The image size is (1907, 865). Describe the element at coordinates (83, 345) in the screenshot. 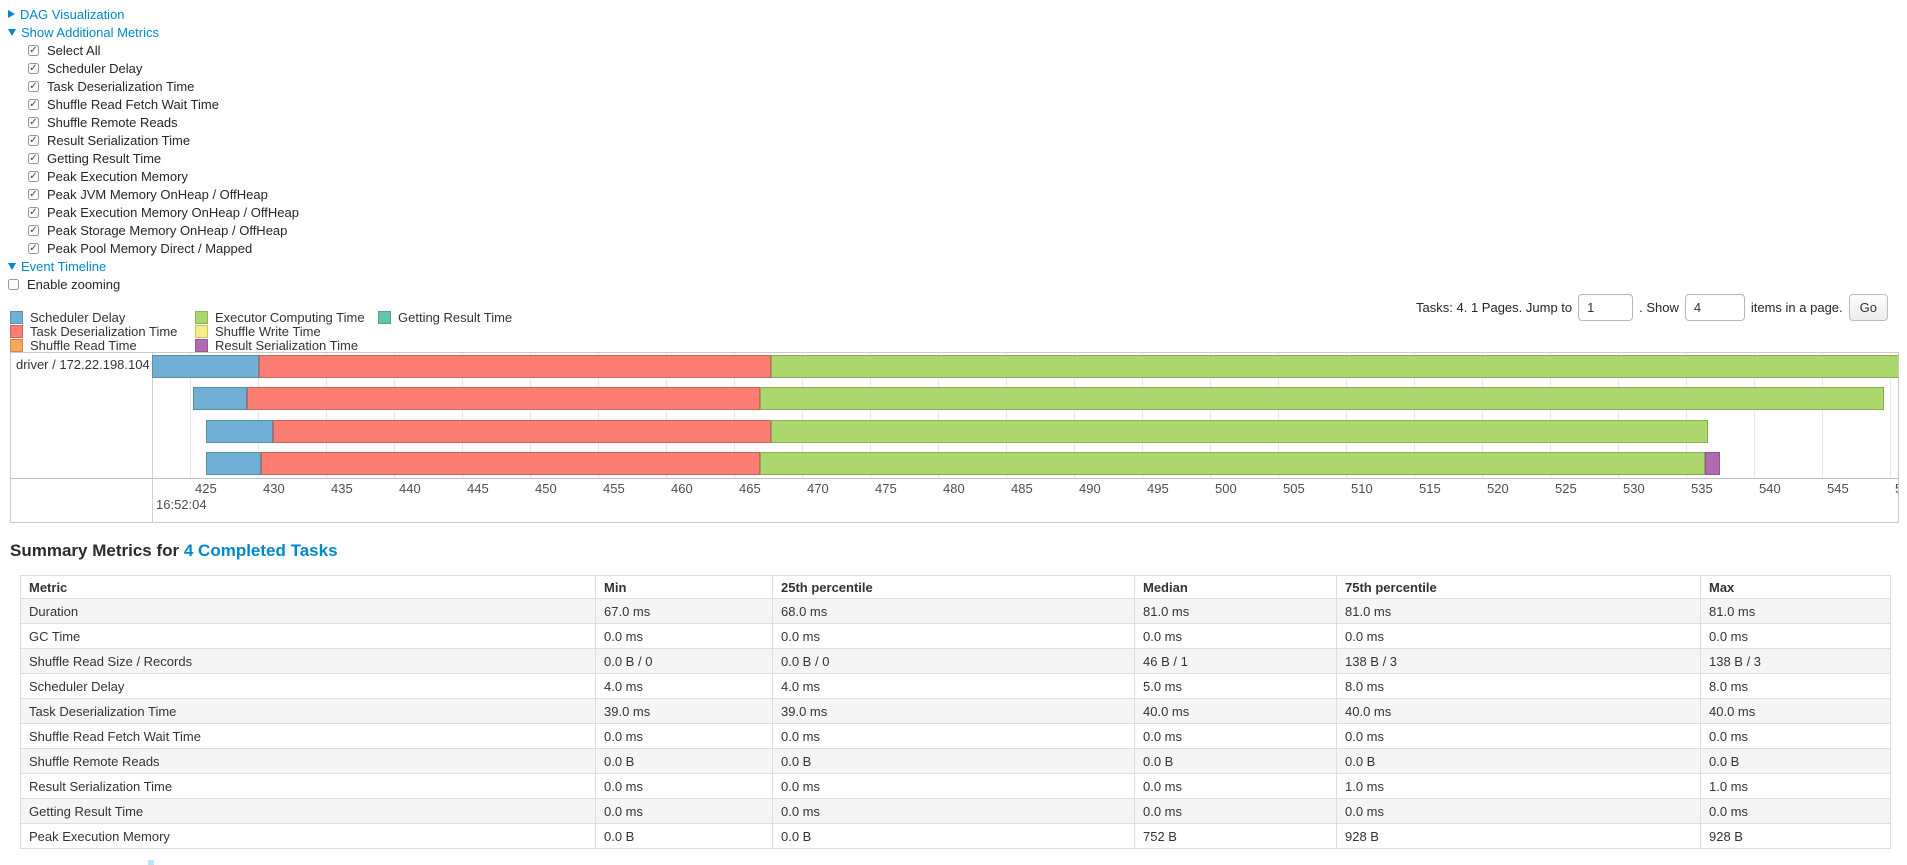

I see `legend-label: Shuffle Read Time` at that location.